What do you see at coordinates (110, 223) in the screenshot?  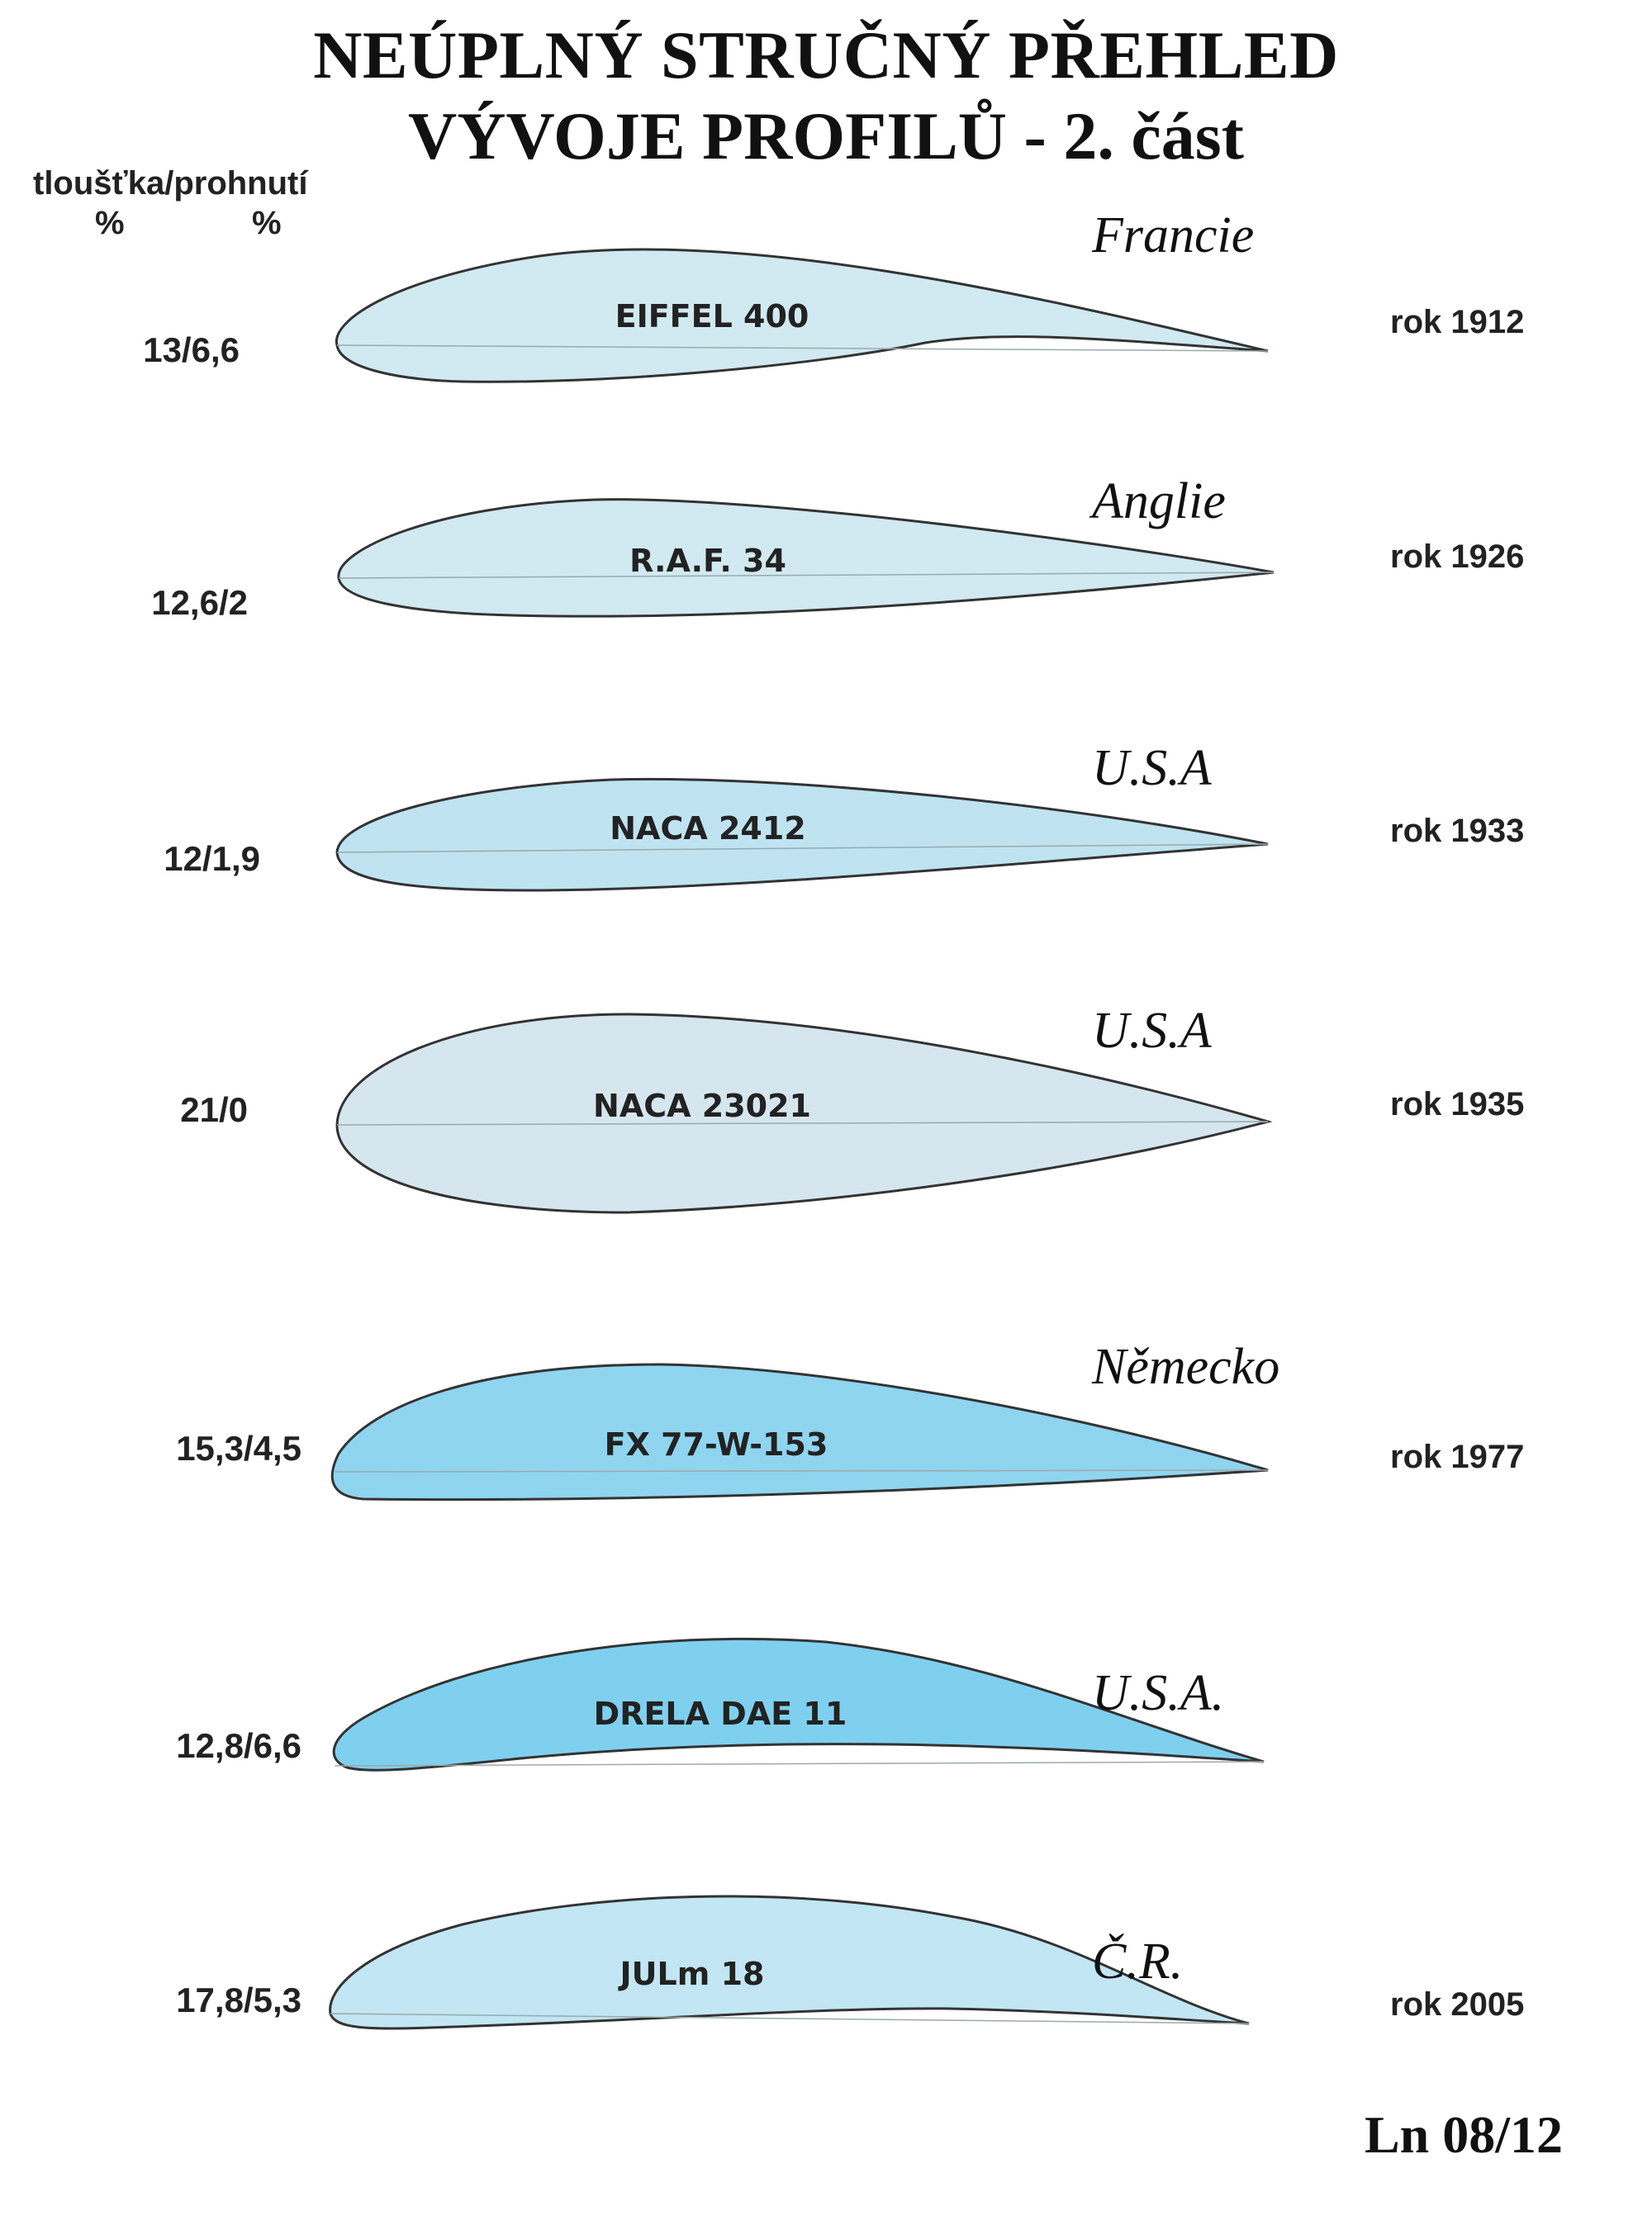 I see `column-header-unit-thickness: %` at bounding box center [110, 223].